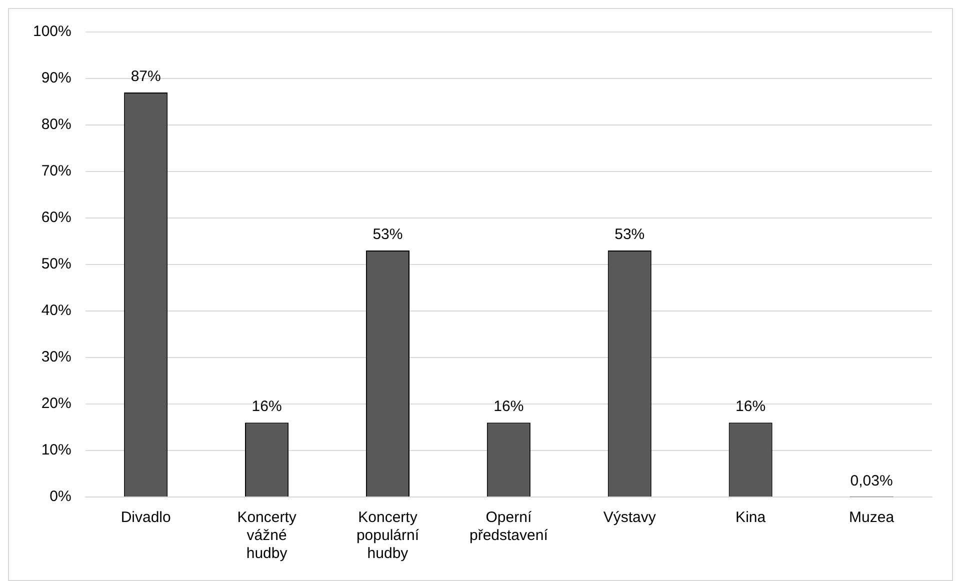  Describe the element at coordinates (751, 517) in the screenshot. I see `x-tick-label: Kina` at that location.